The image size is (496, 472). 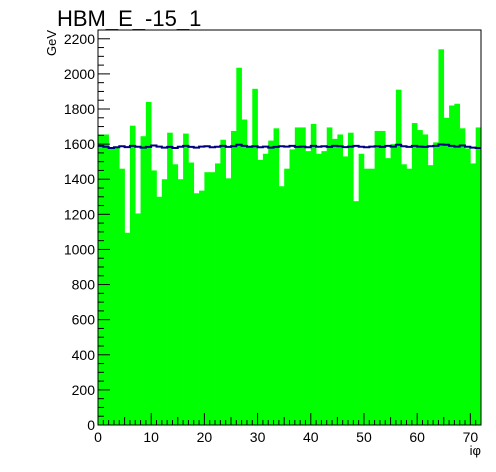 I want to click on y-tick-label: 1200, so click(x=79, y=214).